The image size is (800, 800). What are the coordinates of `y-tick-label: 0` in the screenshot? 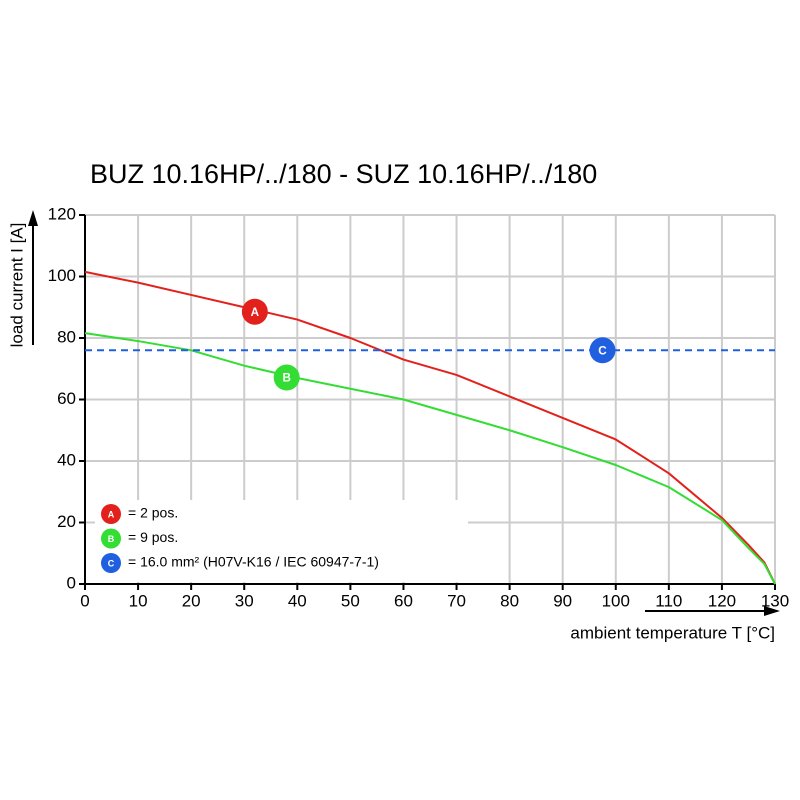 It's located at (71, 582).